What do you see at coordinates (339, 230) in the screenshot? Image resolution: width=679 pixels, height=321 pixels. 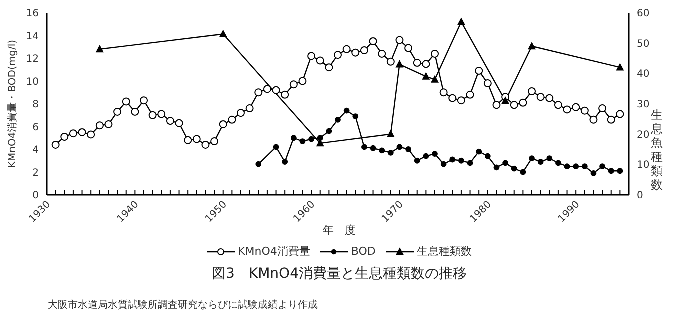 I see `x-axis-title: 年 度` at bounding box center [339, 230].